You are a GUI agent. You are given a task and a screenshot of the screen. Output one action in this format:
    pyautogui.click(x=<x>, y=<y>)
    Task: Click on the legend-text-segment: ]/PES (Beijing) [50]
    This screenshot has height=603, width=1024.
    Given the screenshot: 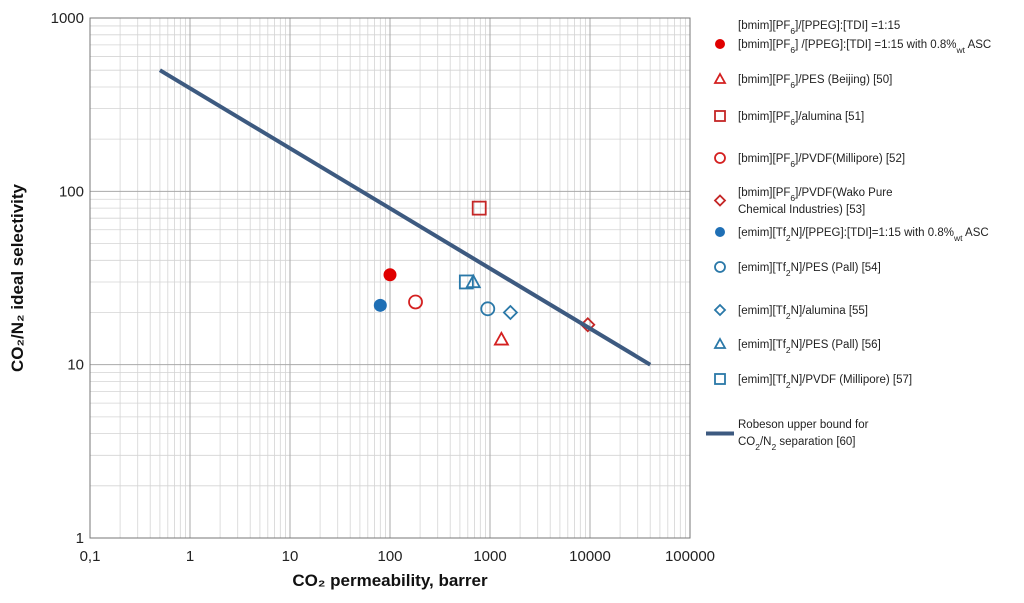 What is the action you would take?
    pyautogui.click(x=843, y=80)
    